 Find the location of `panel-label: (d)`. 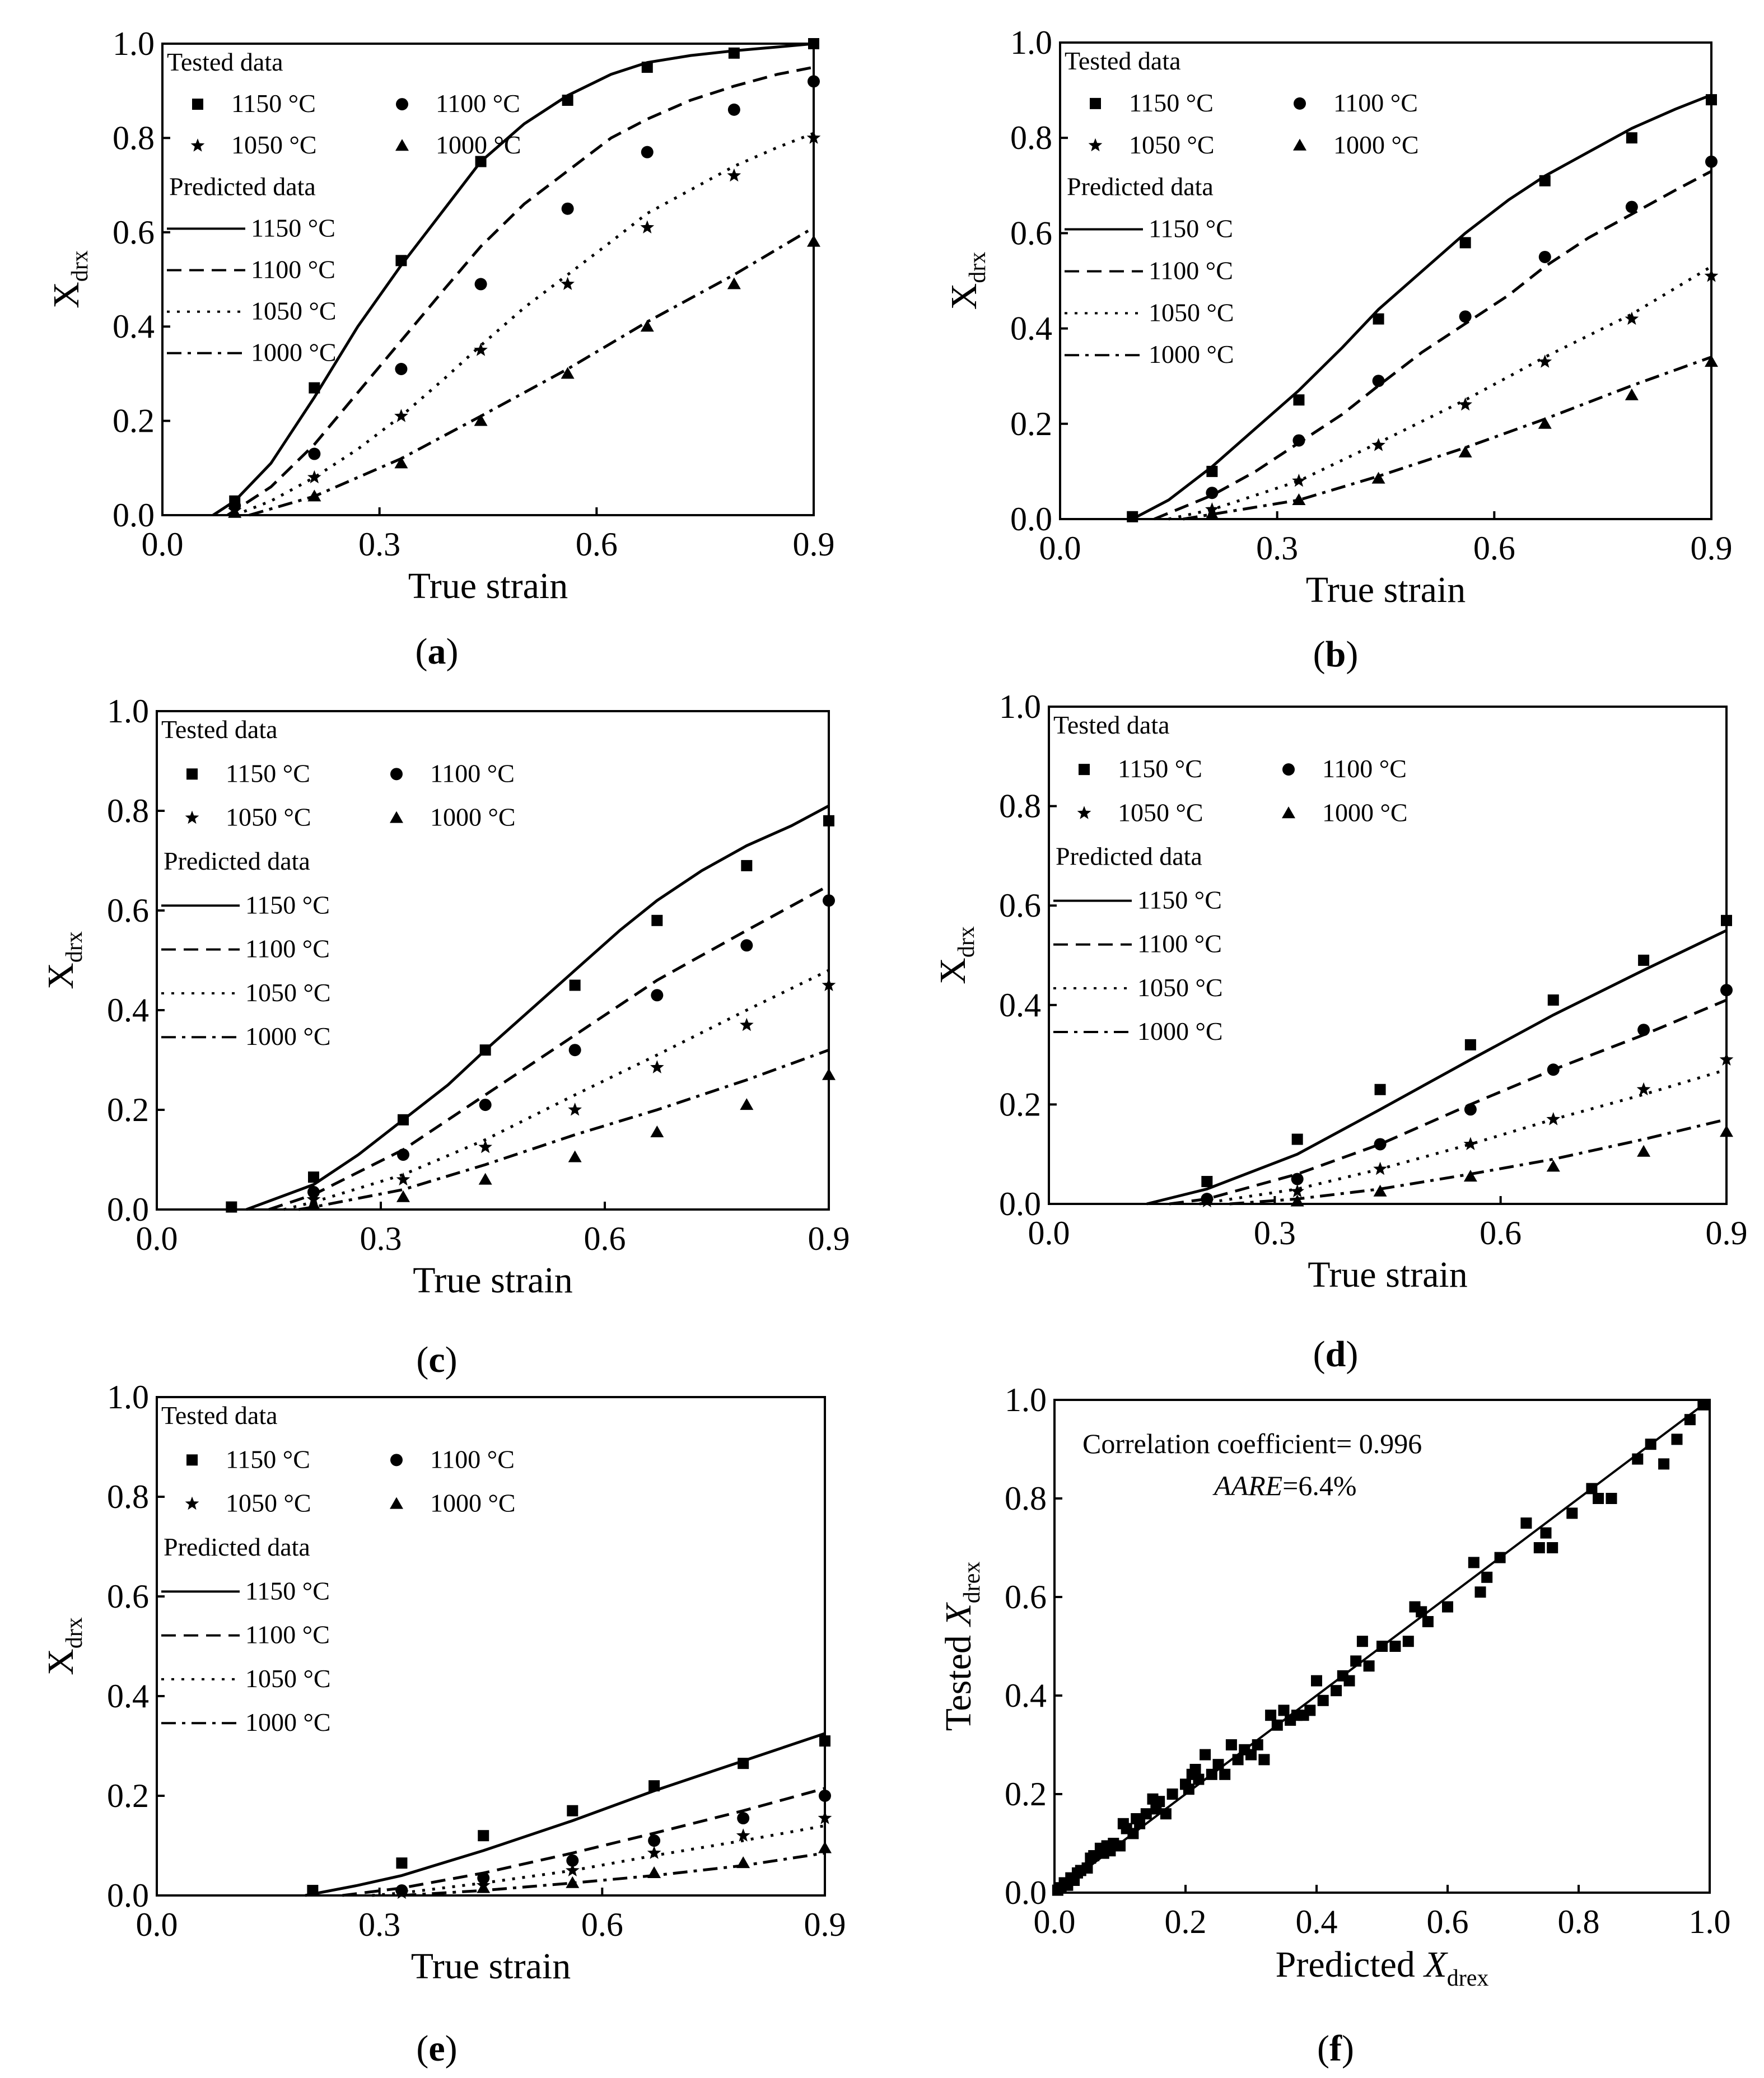

panel-label: (d) is located at coordinates (1336, 1354).